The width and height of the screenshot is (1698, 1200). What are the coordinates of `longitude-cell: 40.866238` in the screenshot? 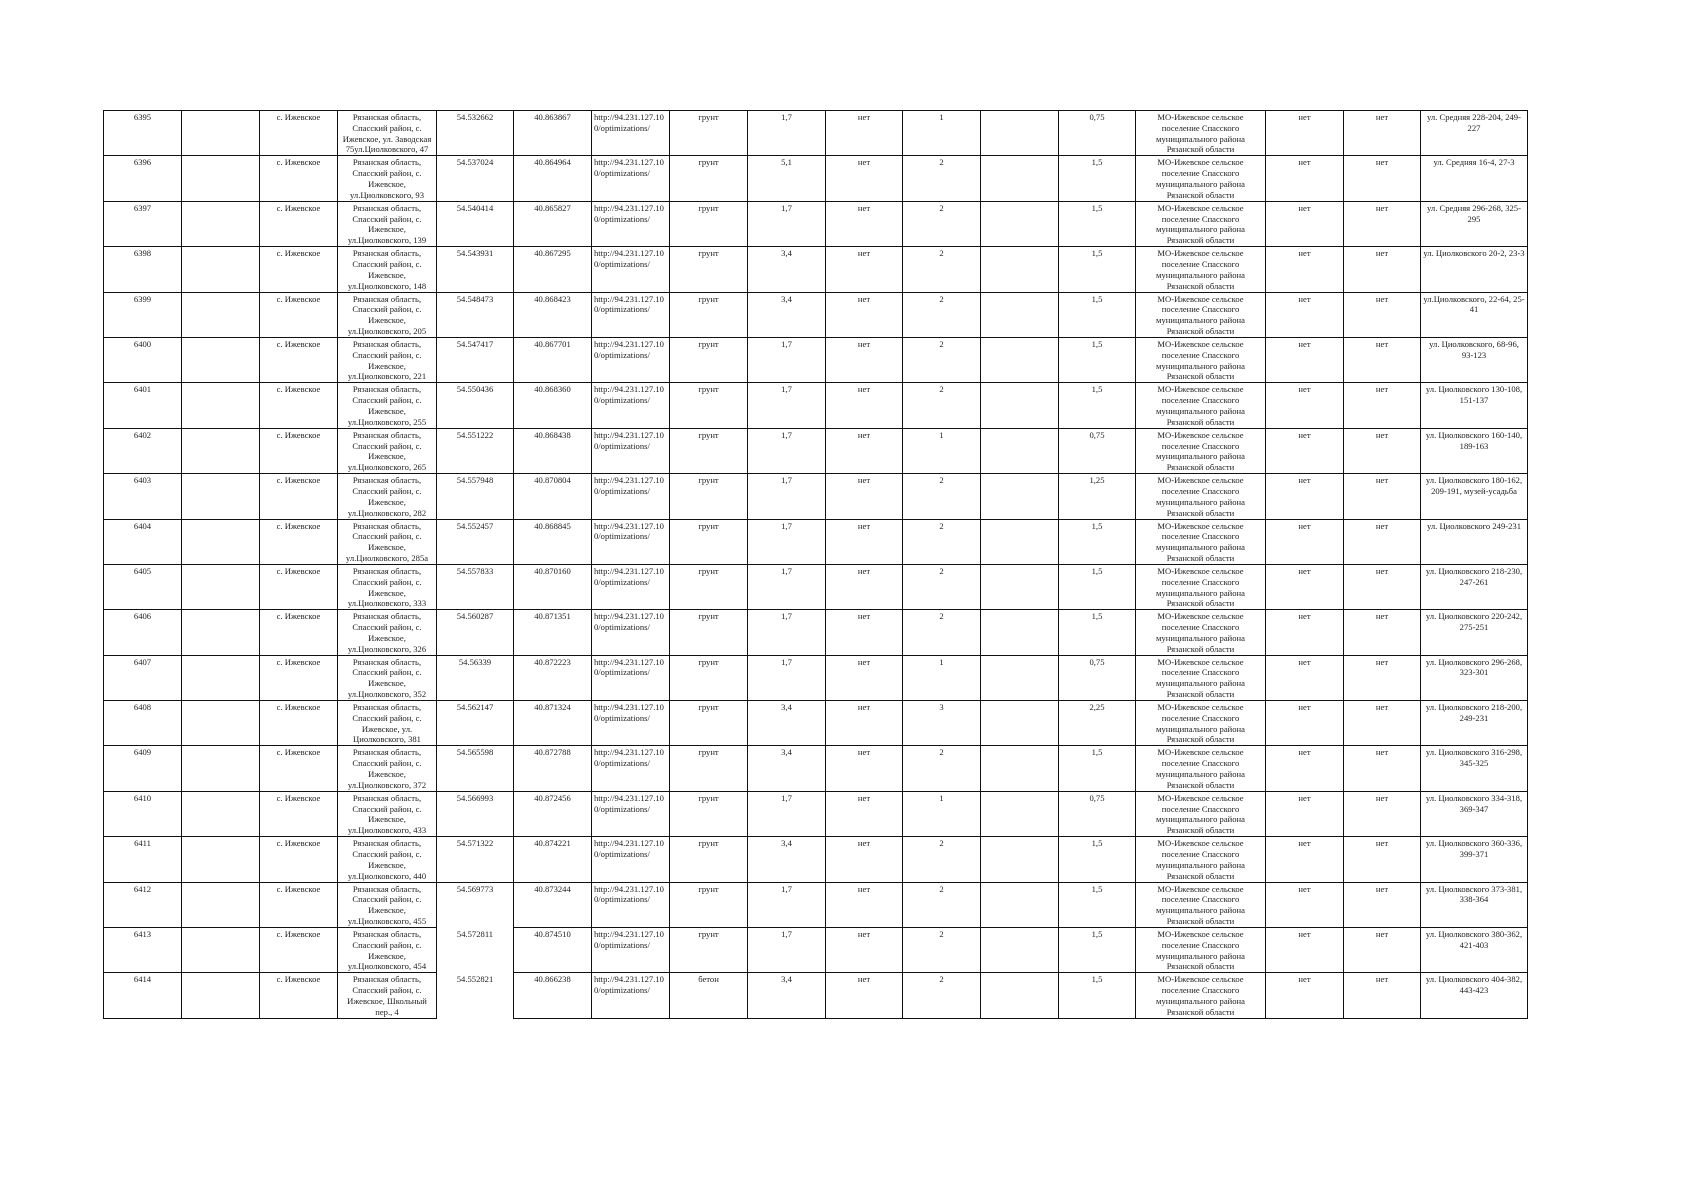 It's located at (552, 995).